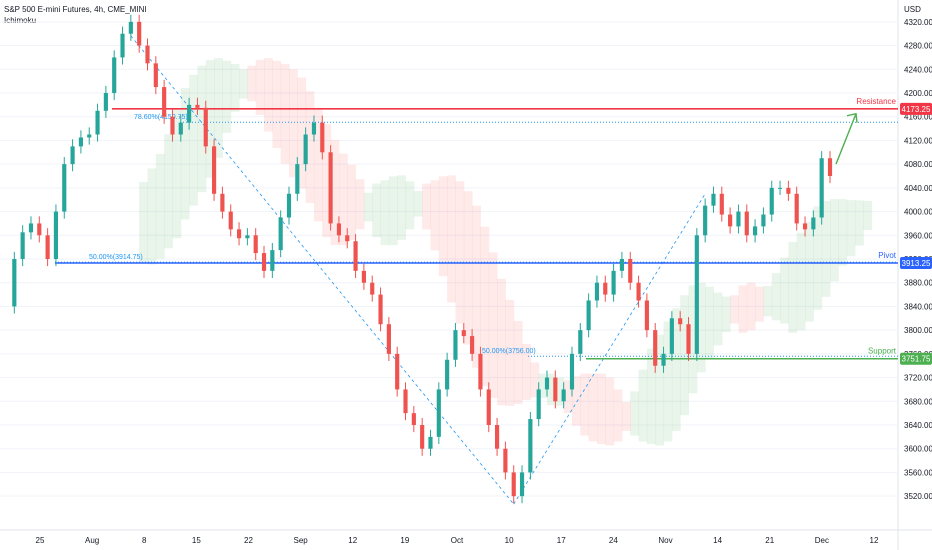 The height and width of the screenshot is (550, 932). What do you see at coordinates (918, 330) in the screenshot?
I see `price-tick-label: 3800.00` at bounding box center [918, 330].